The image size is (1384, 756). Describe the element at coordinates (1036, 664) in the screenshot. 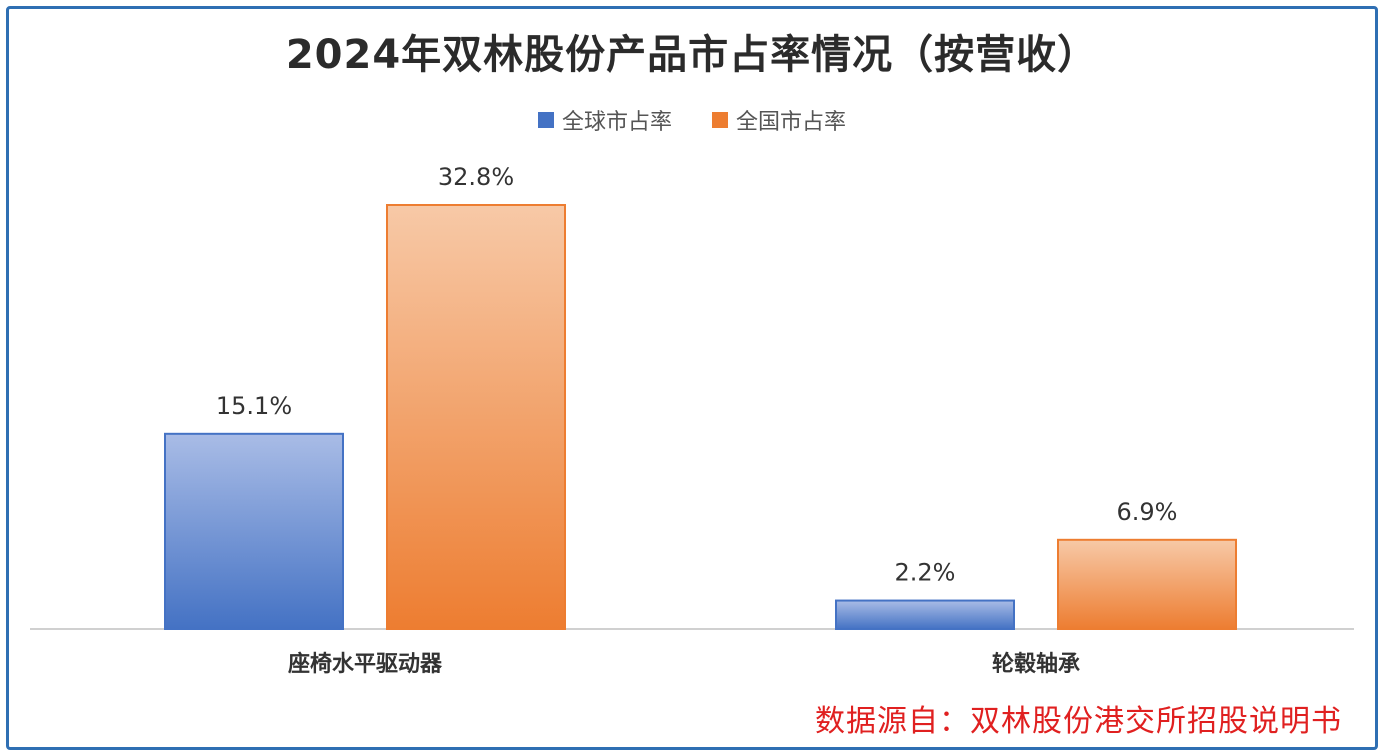

I see `x-tick-label-1: 轮毂轴承` at that location.